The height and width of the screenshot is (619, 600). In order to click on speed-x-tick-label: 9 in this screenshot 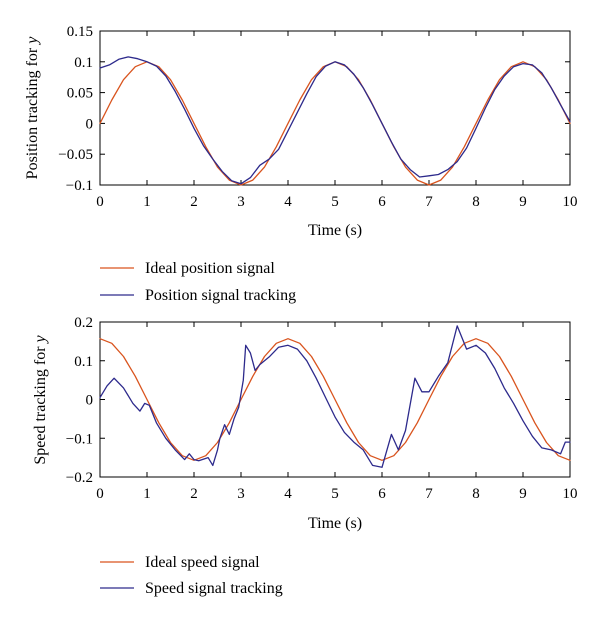, I will do `click(523, 494)`.